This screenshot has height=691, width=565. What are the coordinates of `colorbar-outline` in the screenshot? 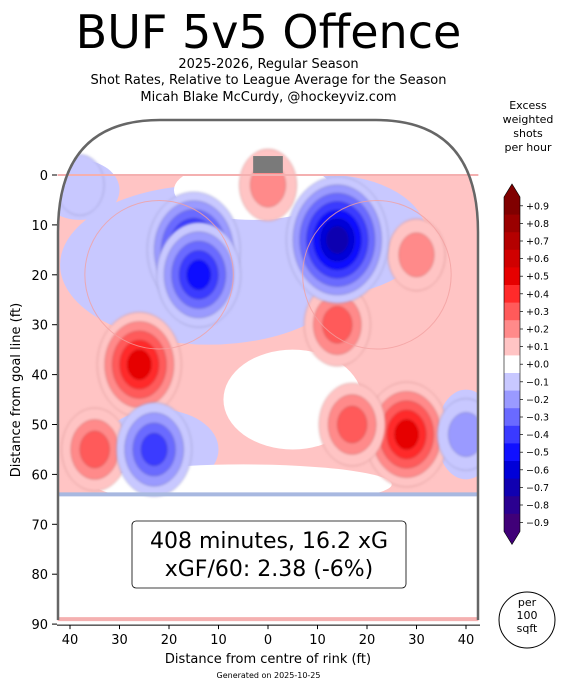 It's located at (512, 364).